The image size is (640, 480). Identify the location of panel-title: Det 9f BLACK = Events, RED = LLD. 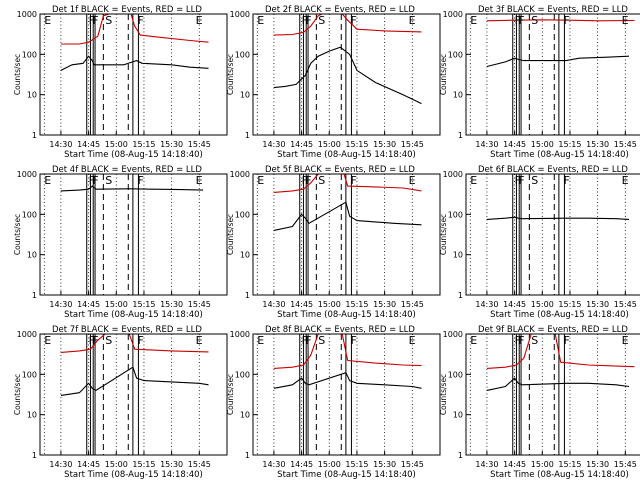
(553, 330).